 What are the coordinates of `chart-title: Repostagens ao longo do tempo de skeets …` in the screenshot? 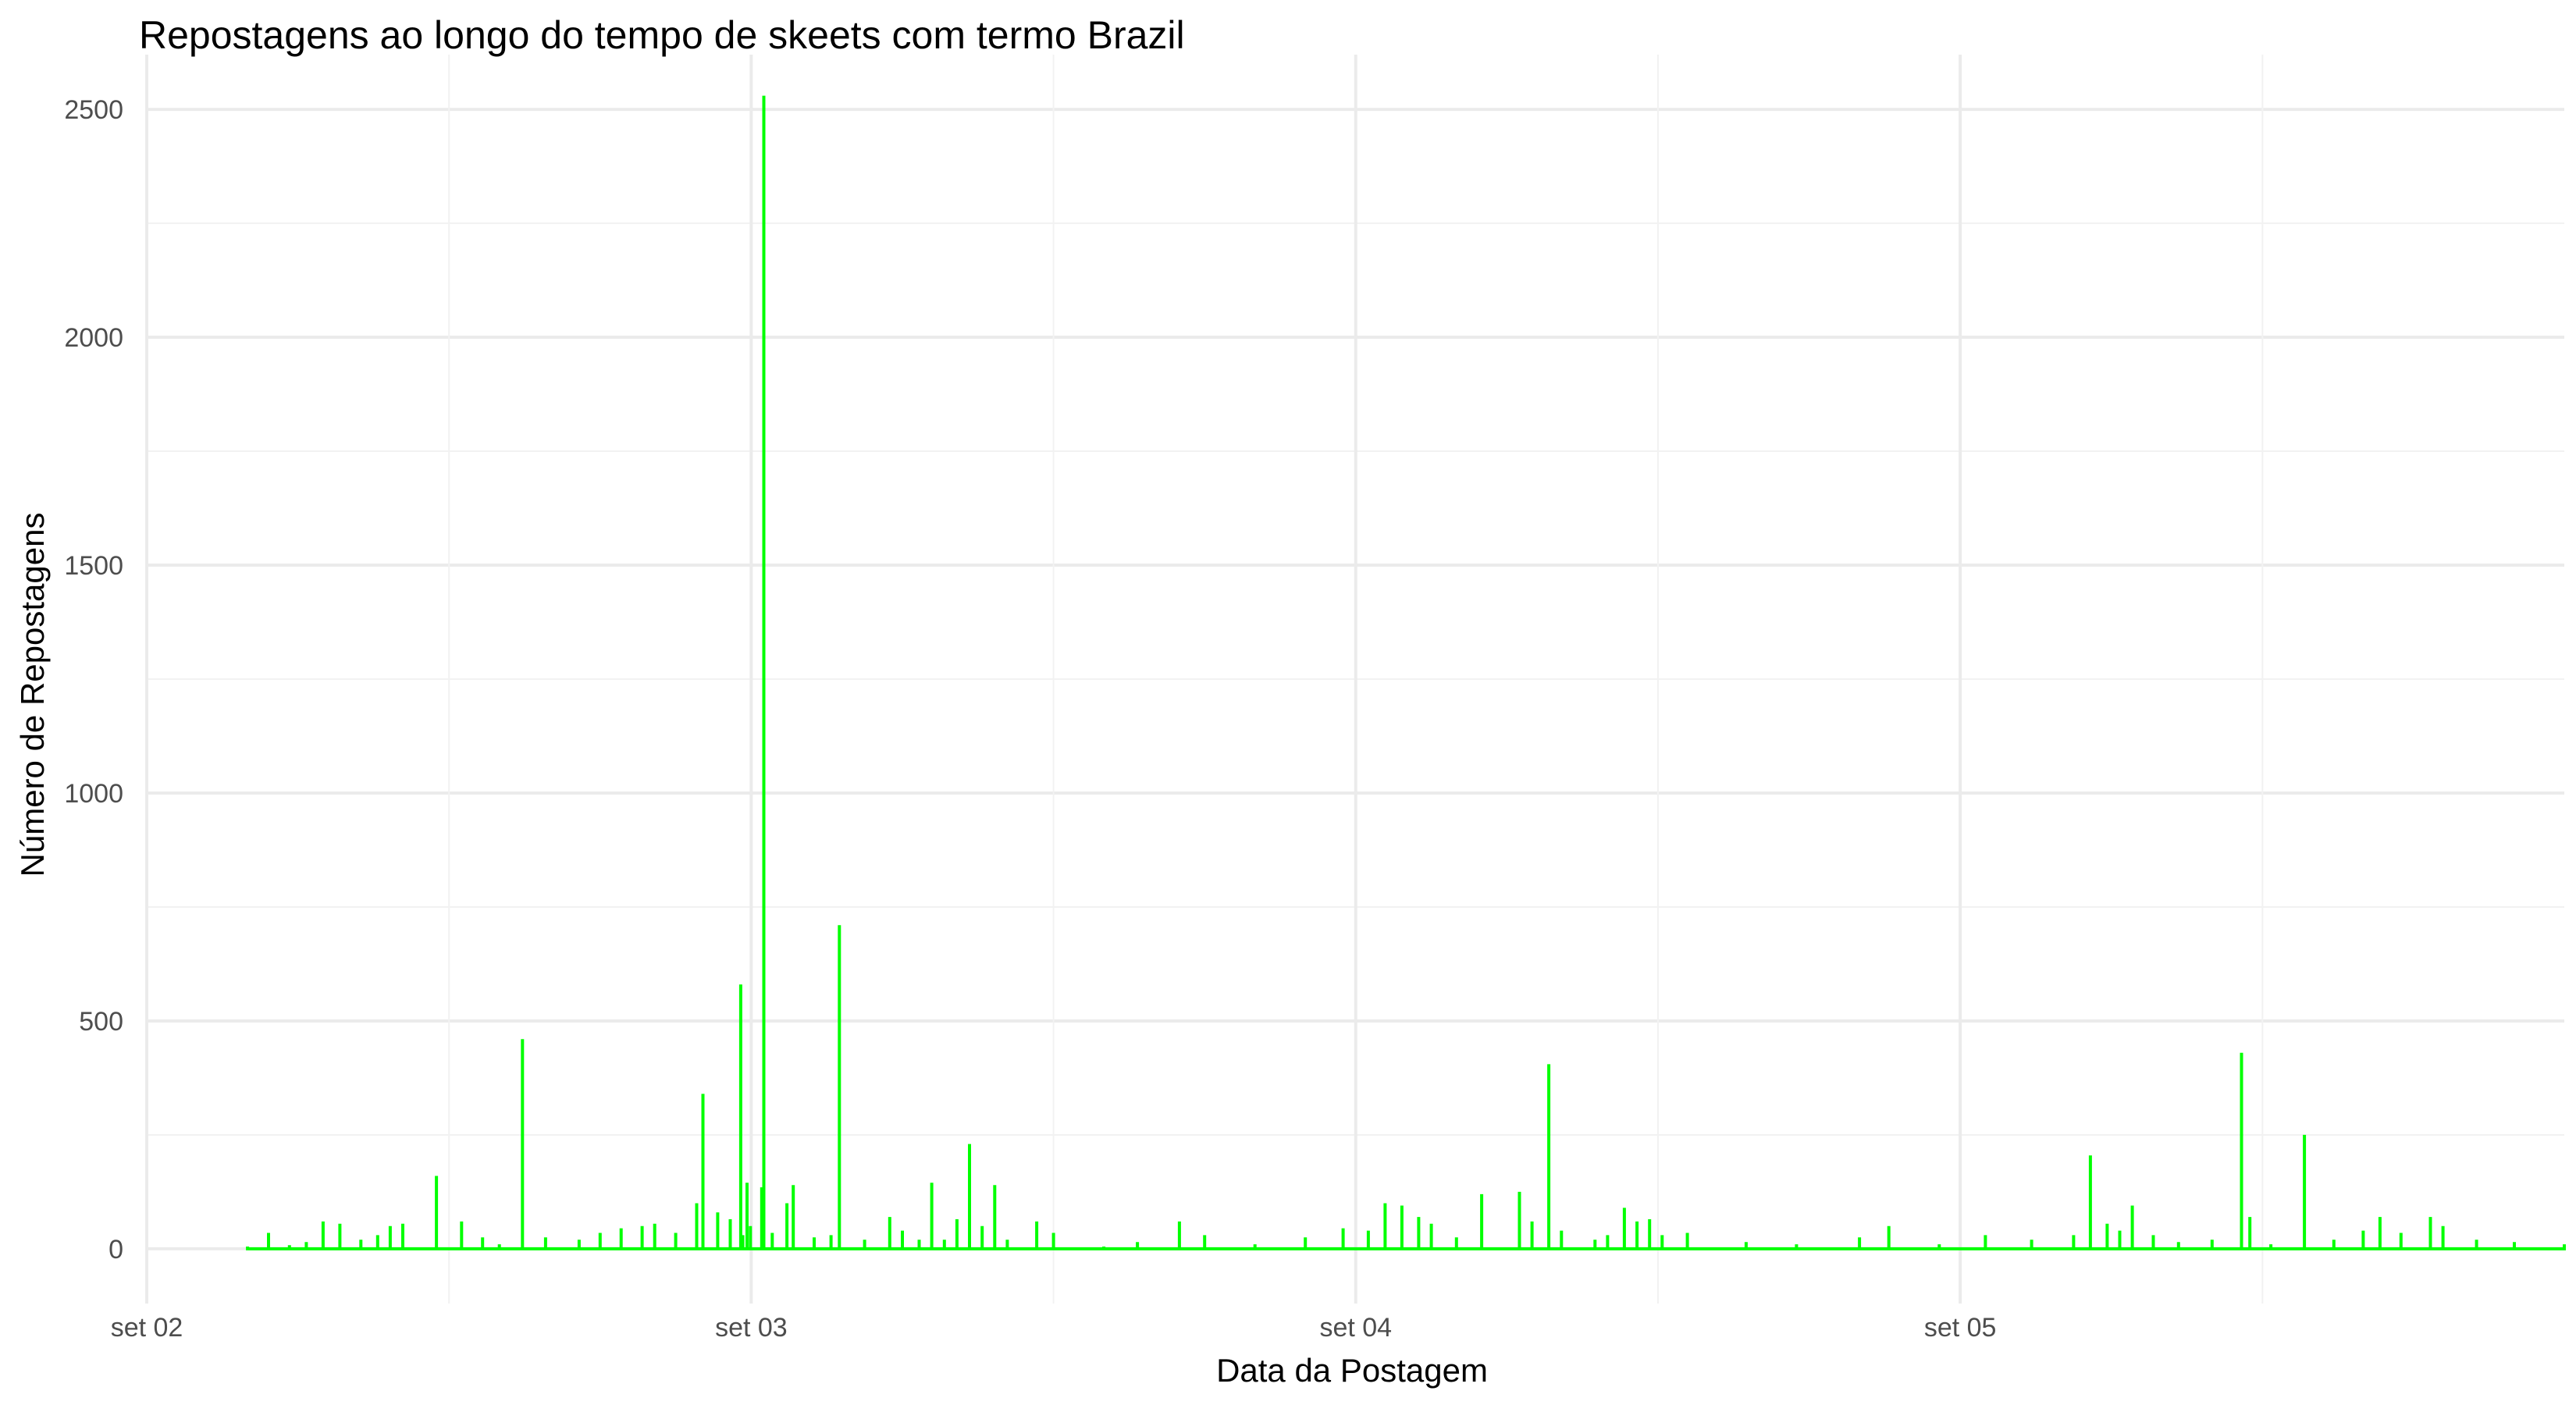 It's located at (662, 35).